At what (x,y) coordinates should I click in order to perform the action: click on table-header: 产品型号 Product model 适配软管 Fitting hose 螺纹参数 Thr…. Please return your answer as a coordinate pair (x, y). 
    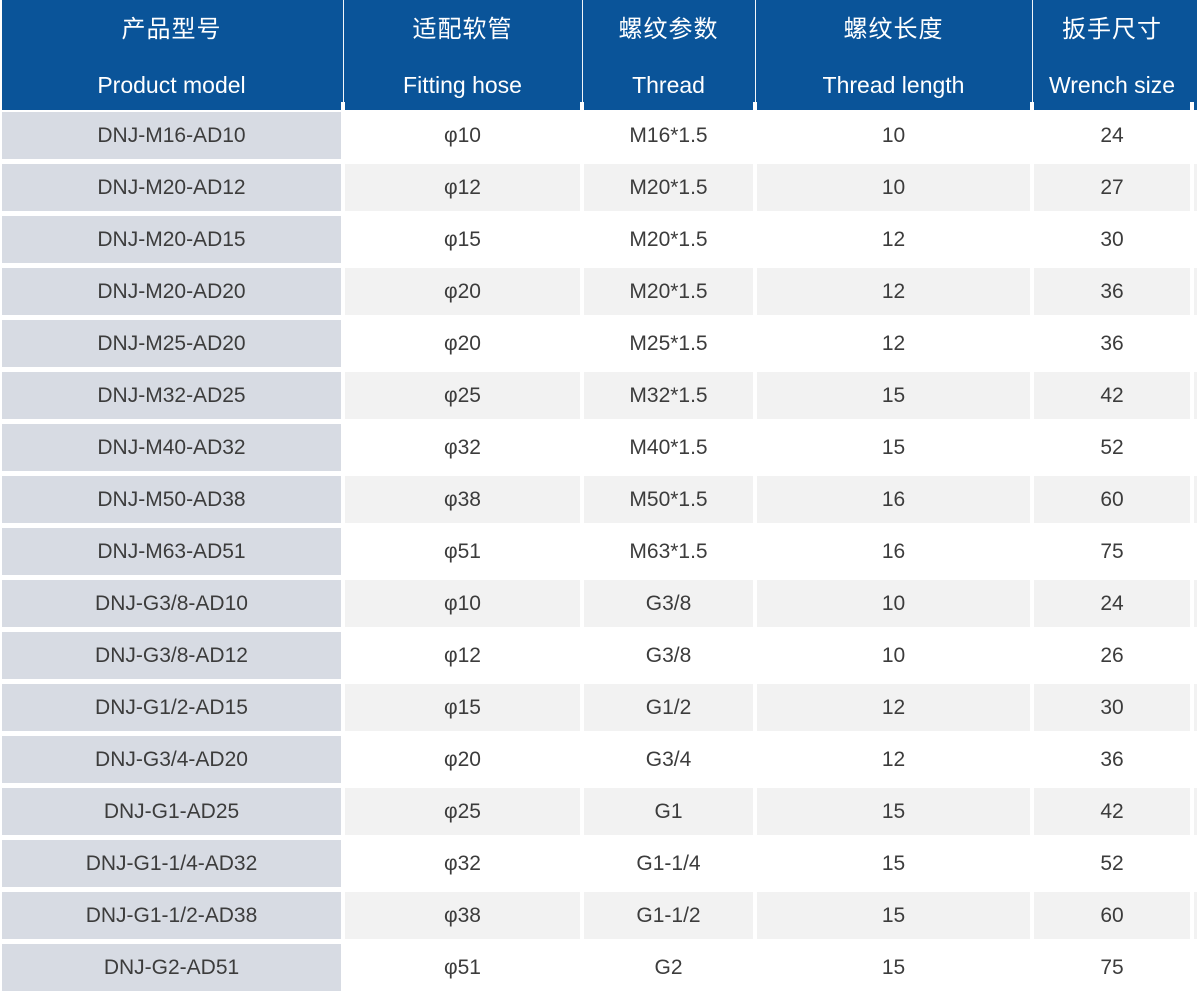
    Looking at the image, I should click on (599, 55).